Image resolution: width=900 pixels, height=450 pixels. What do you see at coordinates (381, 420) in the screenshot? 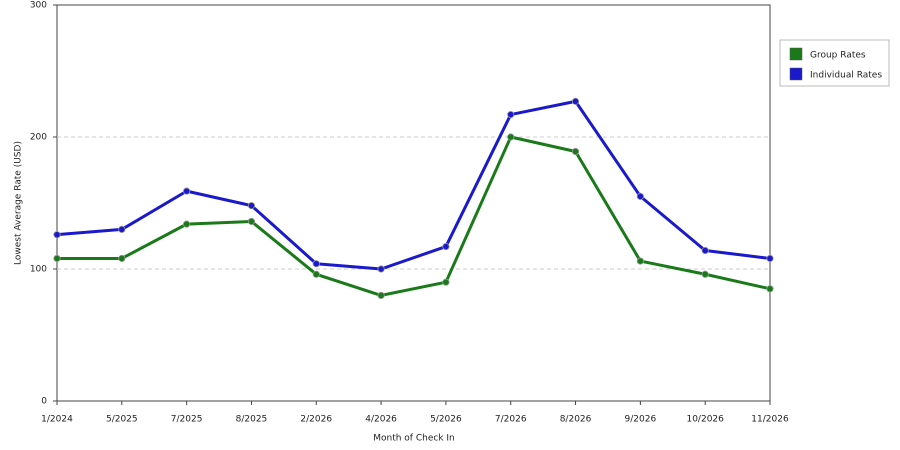
I see `x-tick-label: 4/2026` at bounding box center [381, 420].